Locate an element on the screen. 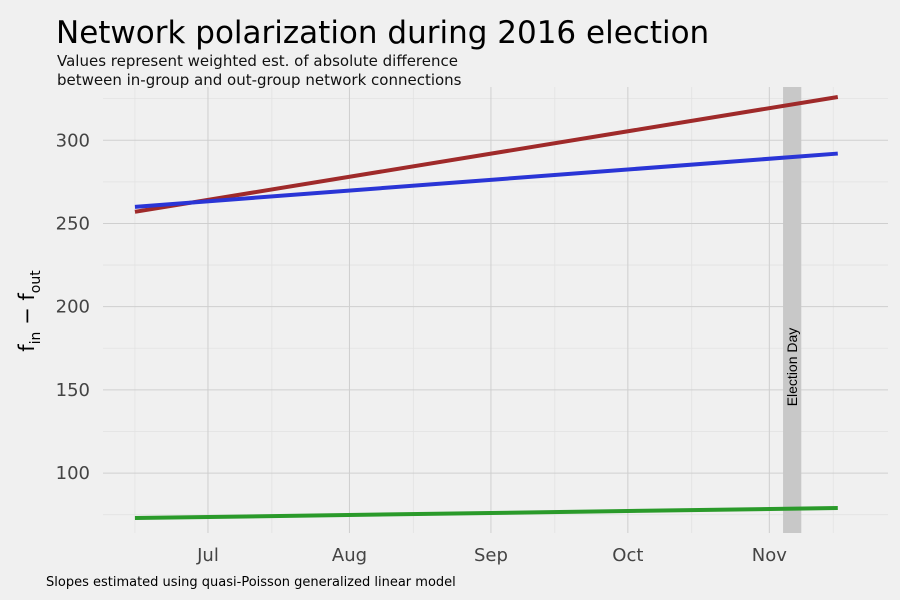  y-tick-label-4: 300 is located at coordinates (73, 140).